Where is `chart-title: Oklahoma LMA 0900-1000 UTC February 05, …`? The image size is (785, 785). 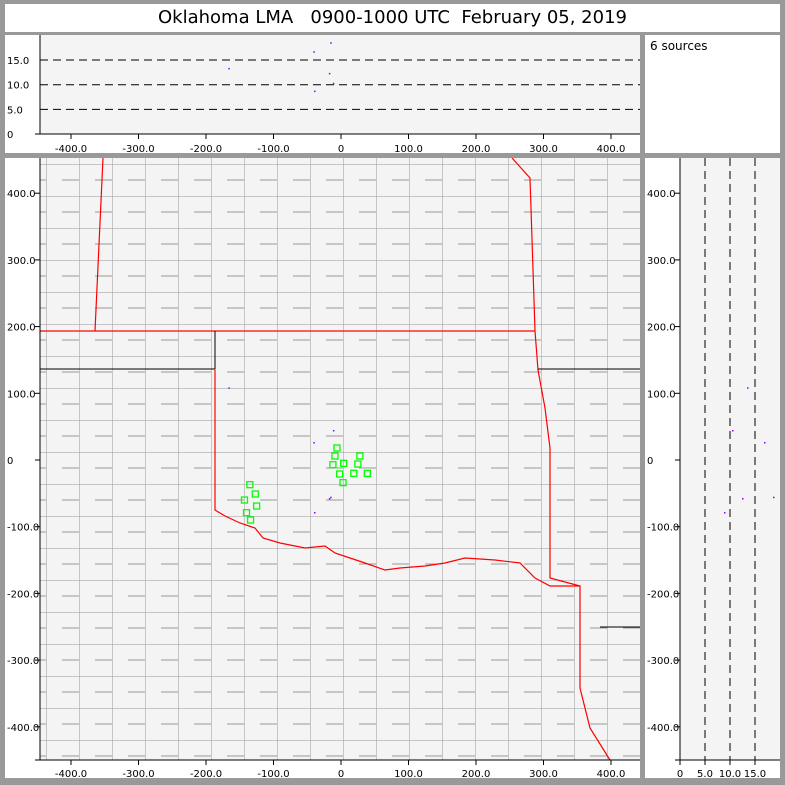 chart-title: Oklahoma LMA 0900-1000 UTC February 05, … is located at coordinates (392, 18).